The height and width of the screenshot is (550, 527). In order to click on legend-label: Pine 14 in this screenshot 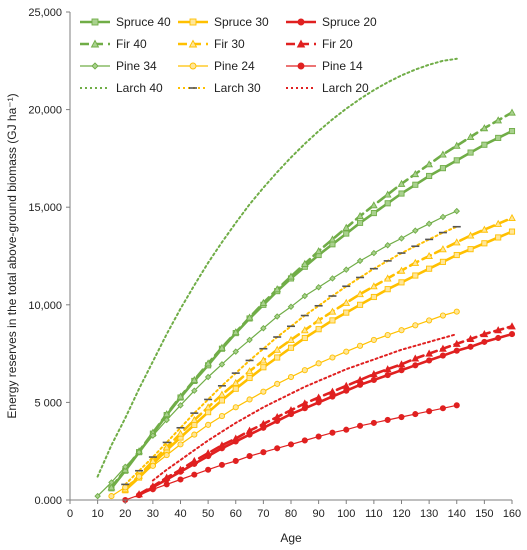, I will do `click(342, 66)`.